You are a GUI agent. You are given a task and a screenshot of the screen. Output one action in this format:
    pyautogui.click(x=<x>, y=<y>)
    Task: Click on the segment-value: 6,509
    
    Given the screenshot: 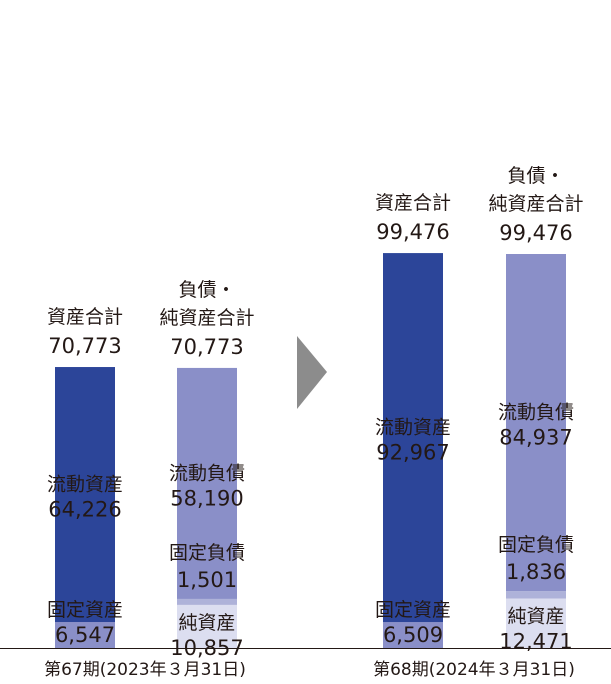 What is the action you would take?
    pyautogui.click(x=413, y=635)
    